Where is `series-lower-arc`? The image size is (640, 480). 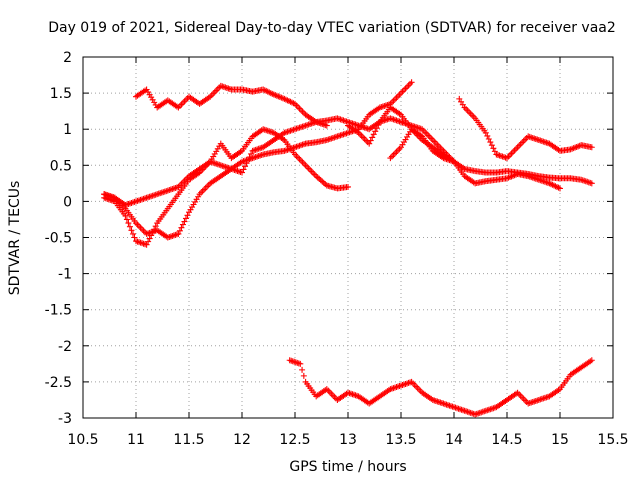
series-lower-arc is located at coordinates (440, 387).